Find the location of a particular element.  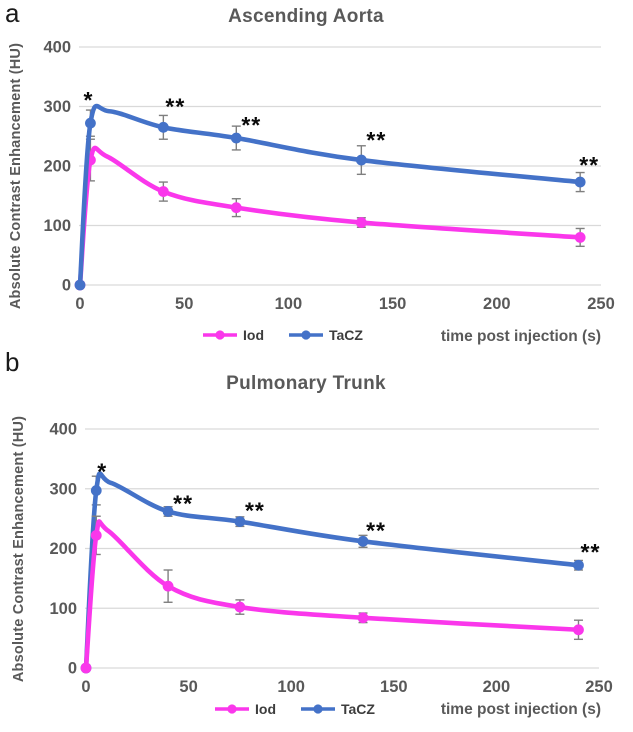

x-axis-label-a: time post injection (s) is located at coordinates (520, 336).